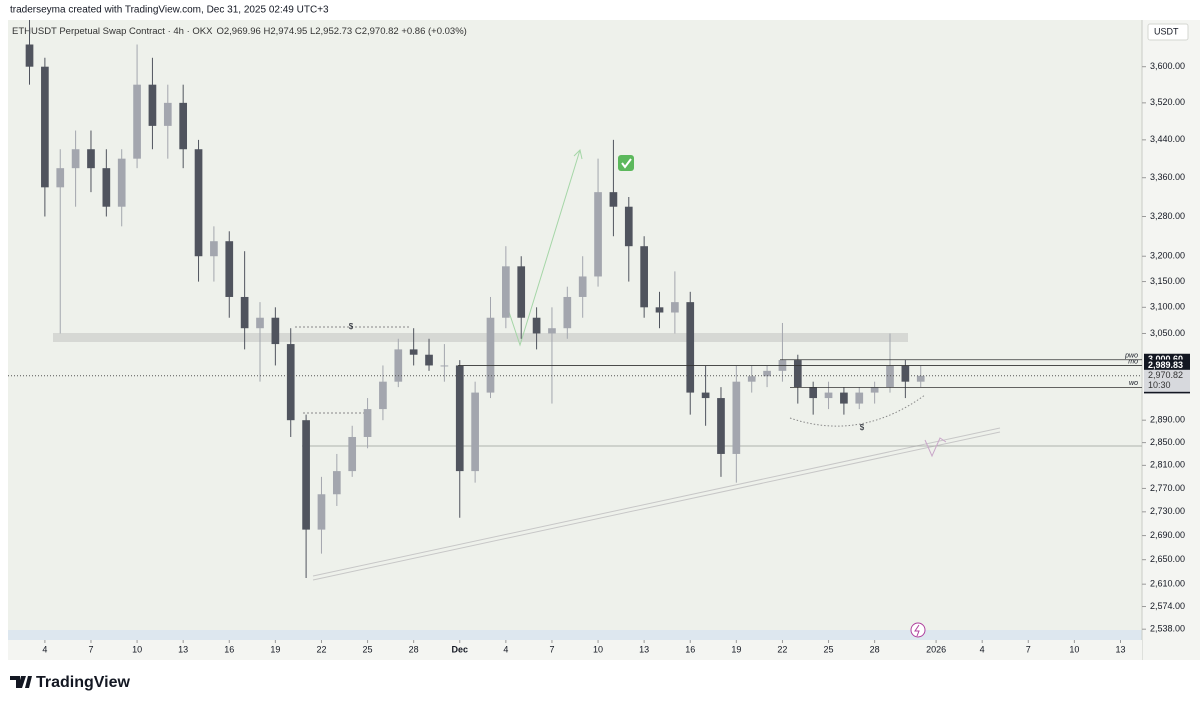 Image resolution: width=1200 pixels, height=704 pixels. I want to click on level-tag: pwo, so click(1131, 356).